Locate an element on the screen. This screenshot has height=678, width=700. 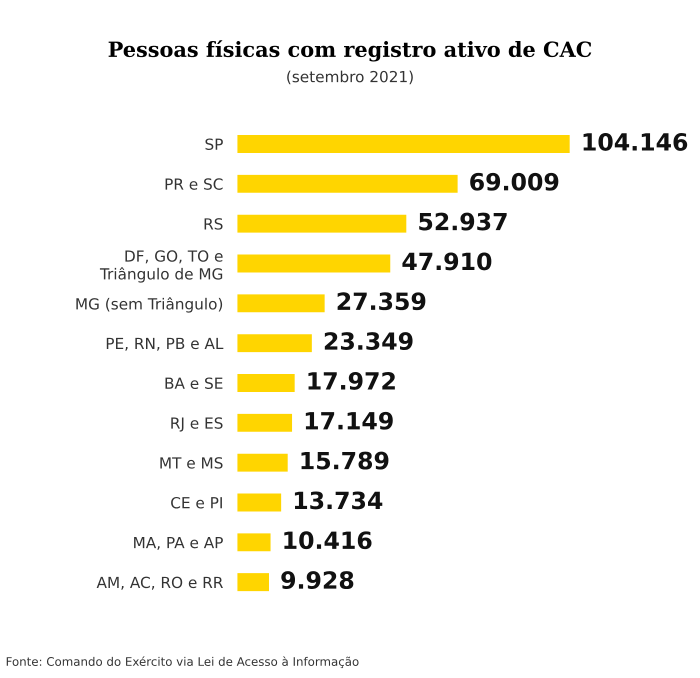
y-tick-label: MG (sem Triângulo) is located at coordinates (149, 305).